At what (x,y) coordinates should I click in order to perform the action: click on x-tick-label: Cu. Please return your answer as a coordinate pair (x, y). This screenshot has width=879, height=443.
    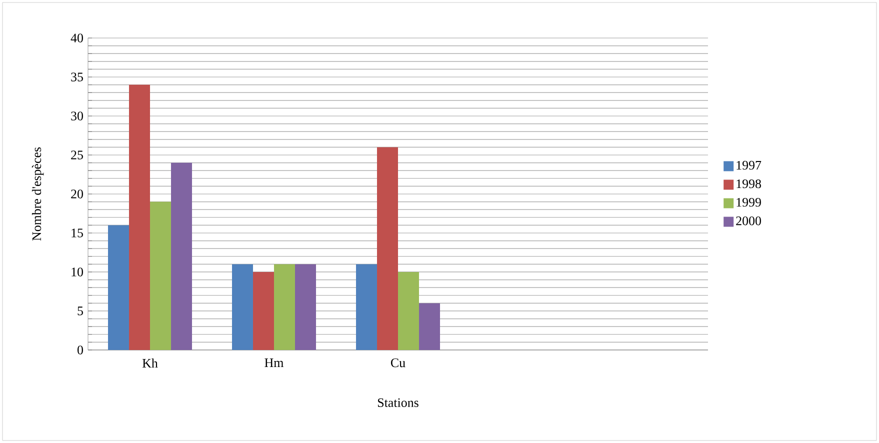
    Looking at the image, I should click on (398, 363).